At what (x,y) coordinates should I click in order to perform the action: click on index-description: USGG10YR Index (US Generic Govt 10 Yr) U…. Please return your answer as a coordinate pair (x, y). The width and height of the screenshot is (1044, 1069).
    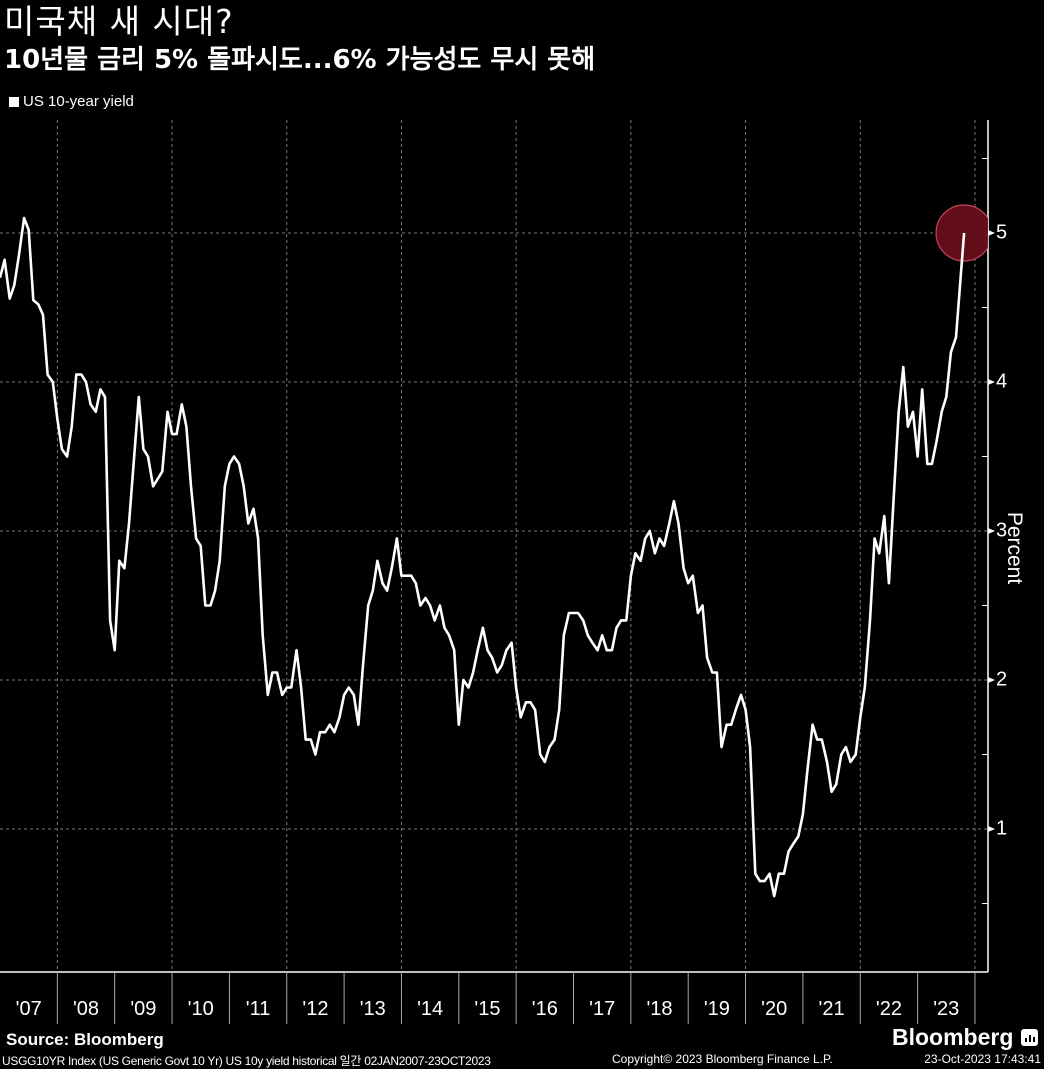
    Looking at the image, I should click on (246, 1061).